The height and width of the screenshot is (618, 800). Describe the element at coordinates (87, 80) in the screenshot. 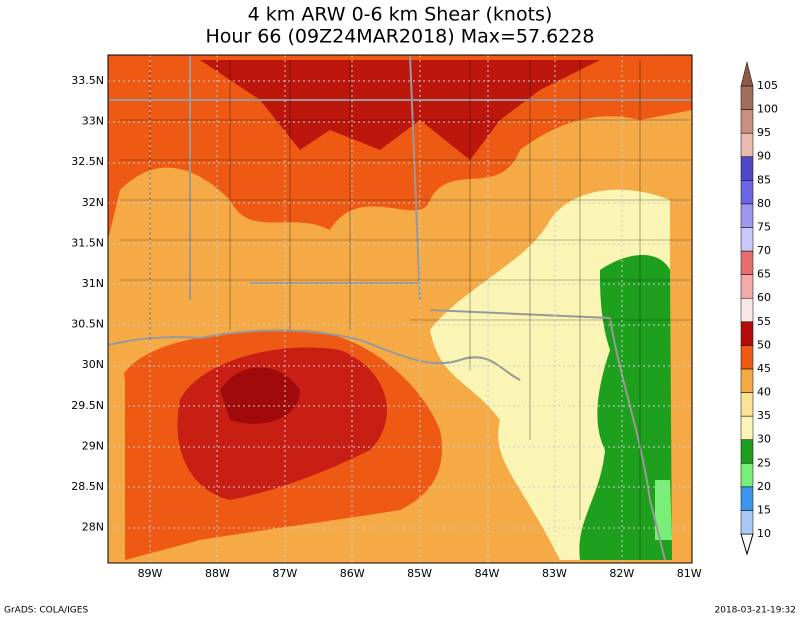

I see `latitude-label: 33.5N` at that location.